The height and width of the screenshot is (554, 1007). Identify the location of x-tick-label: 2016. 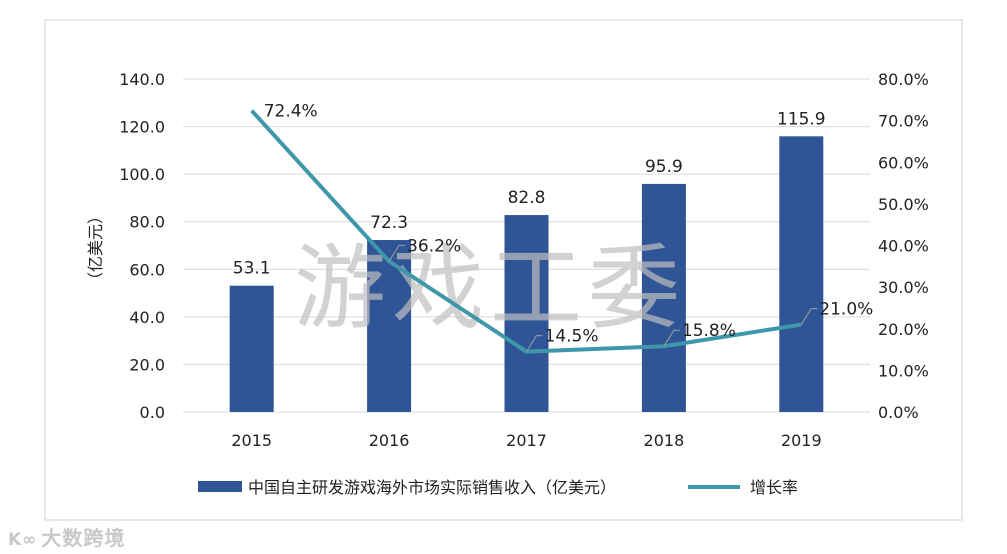
(389, 440).